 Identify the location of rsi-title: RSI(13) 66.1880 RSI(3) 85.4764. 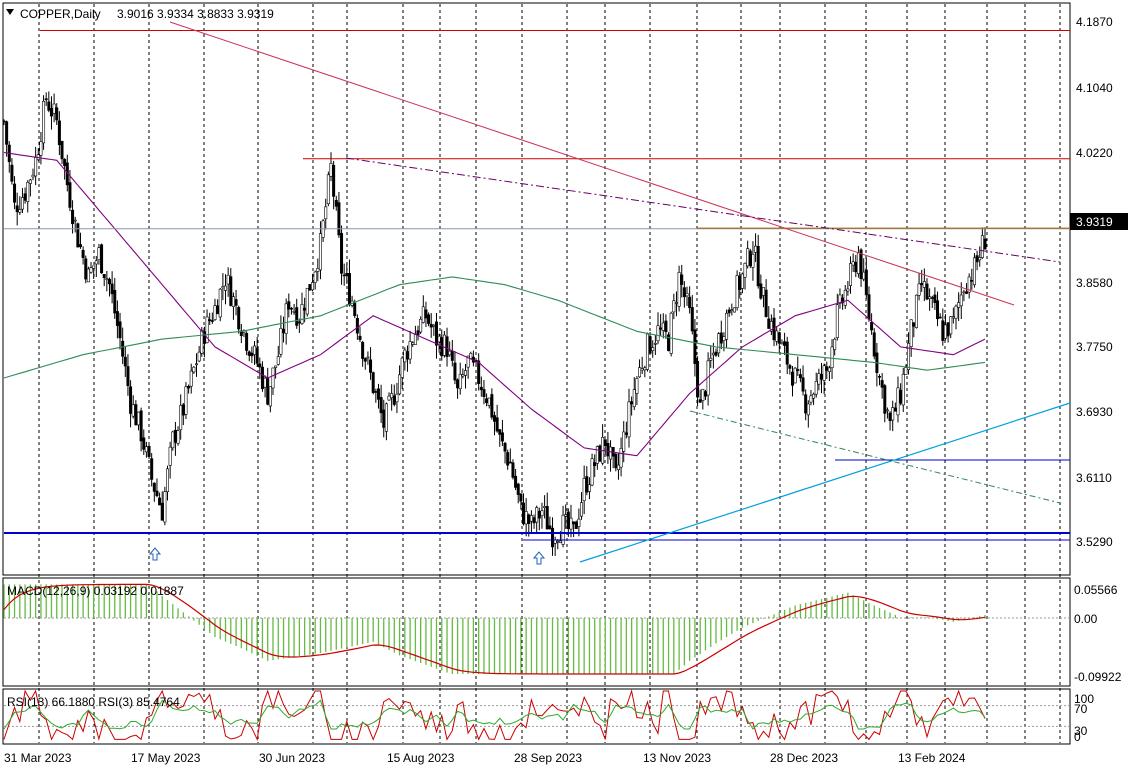
(93, 702).